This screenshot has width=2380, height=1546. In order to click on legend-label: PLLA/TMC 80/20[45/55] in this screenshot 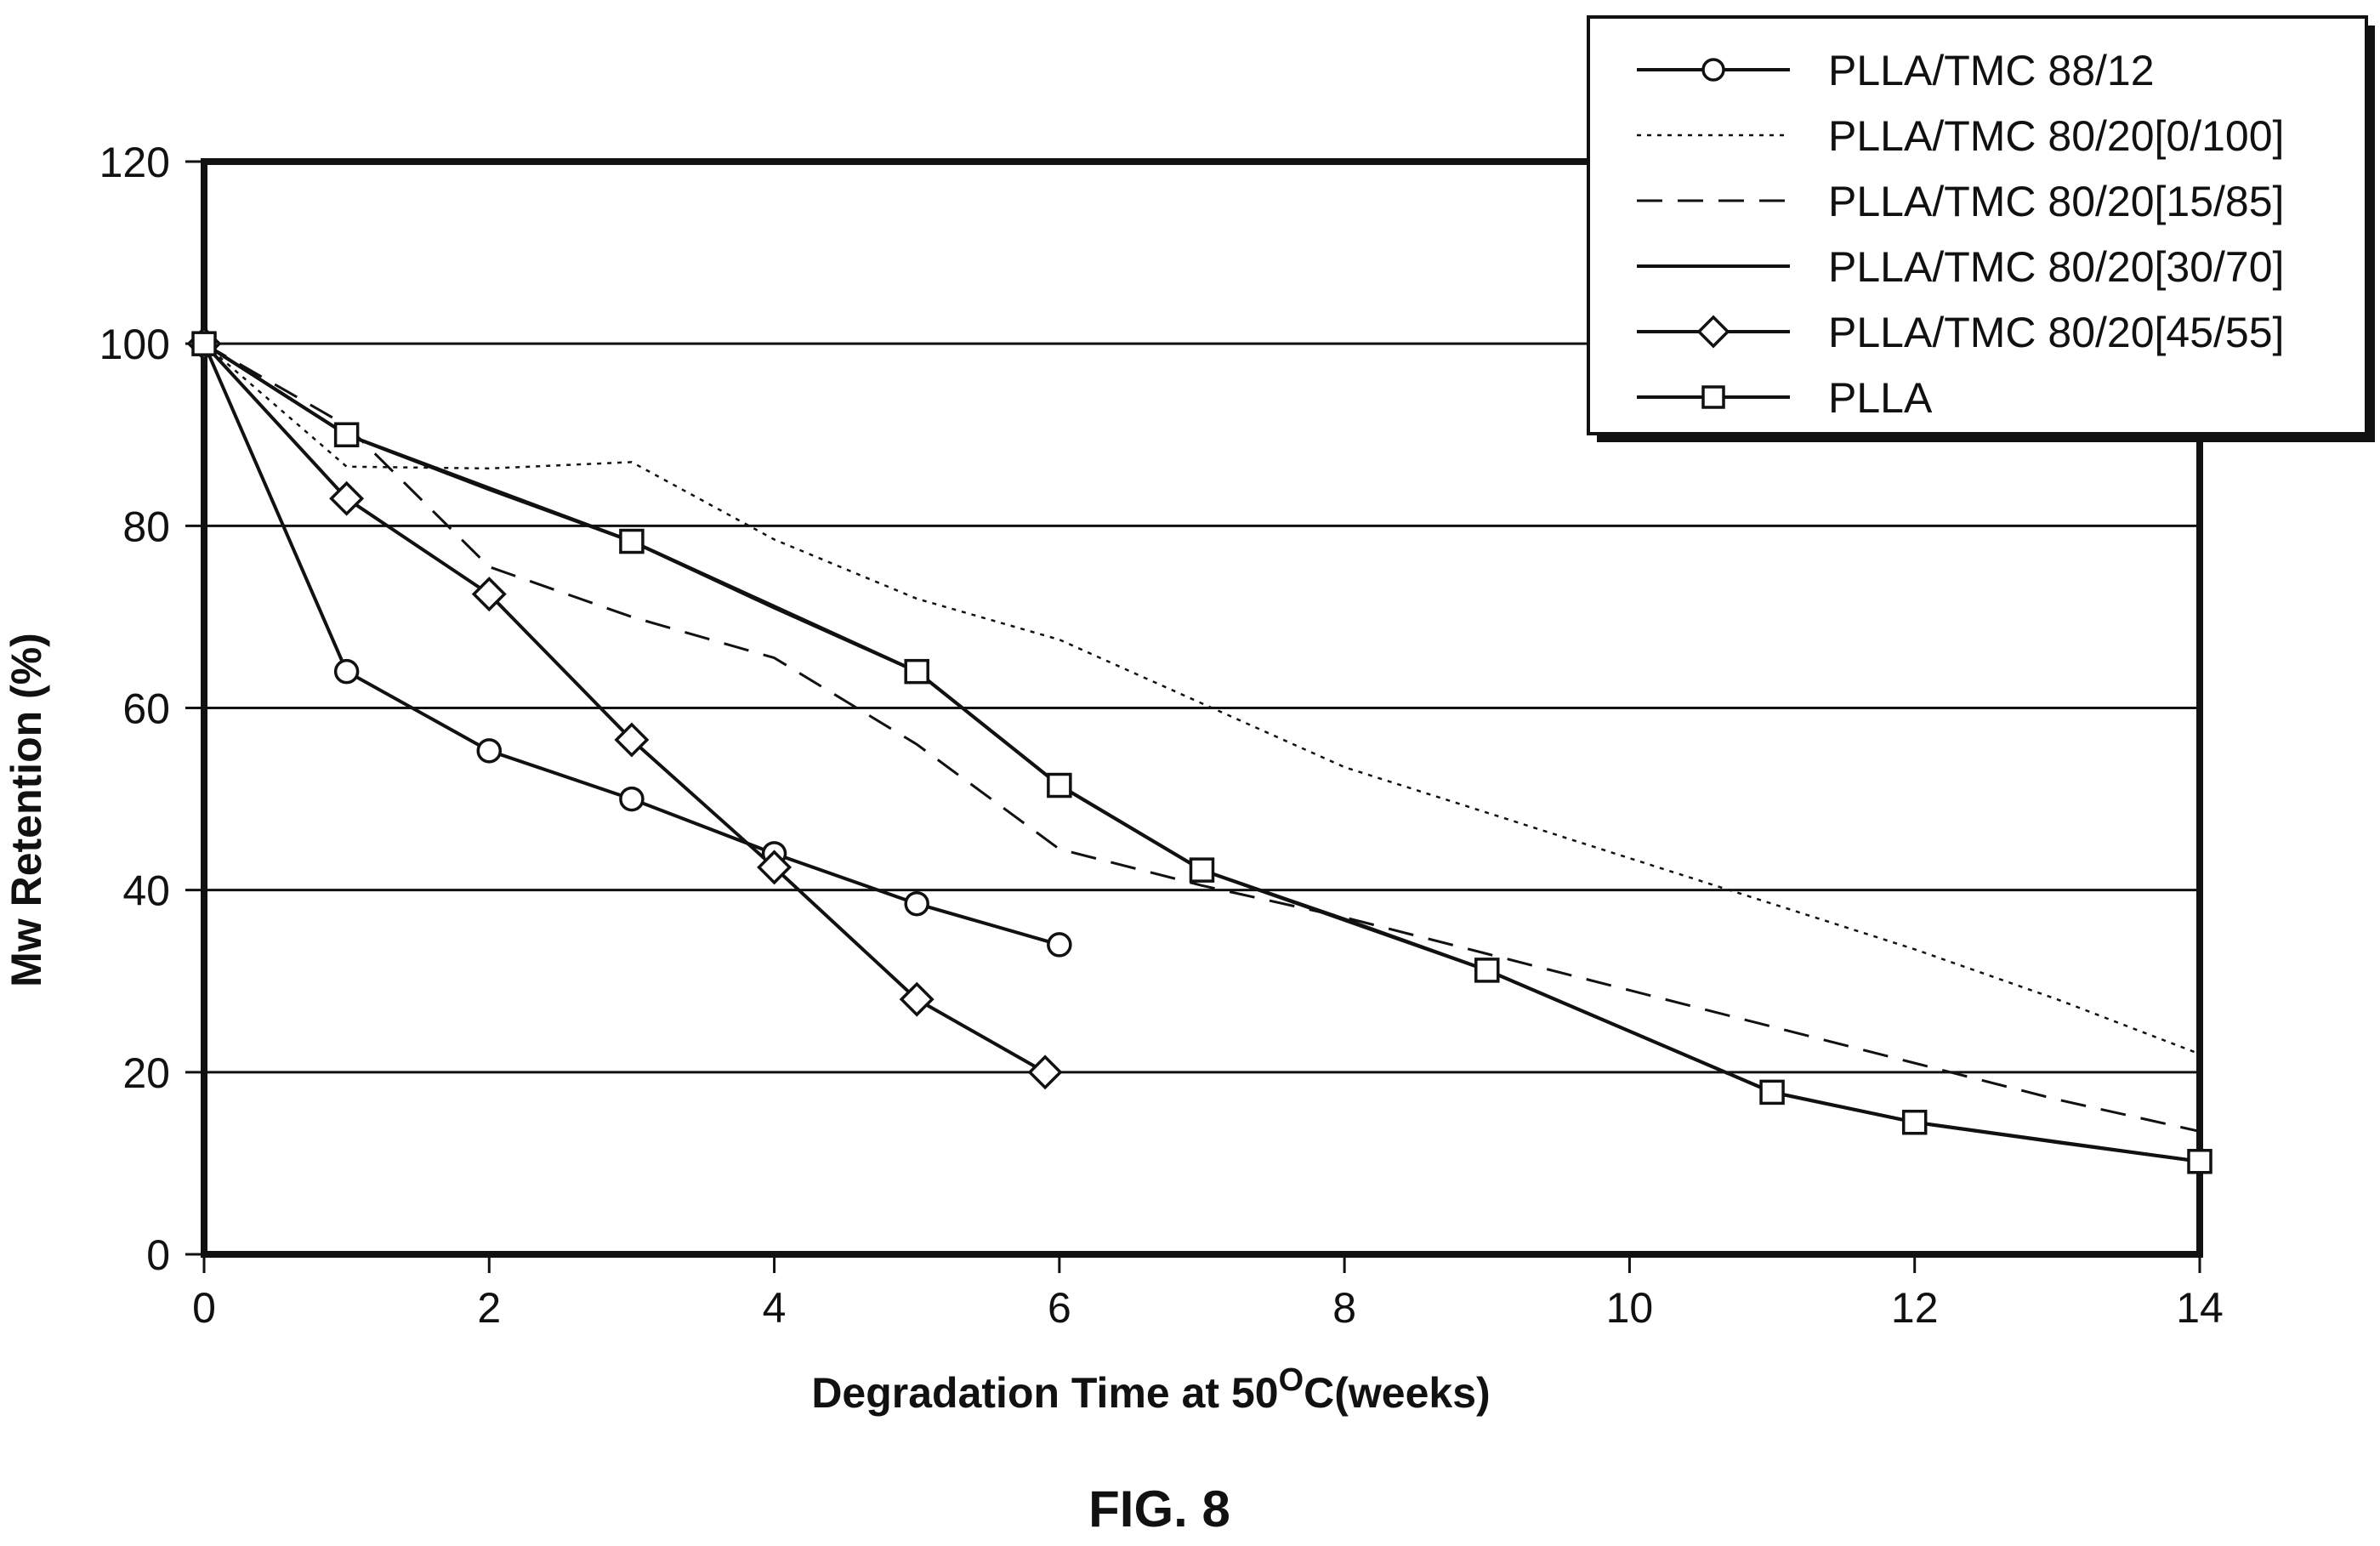, I will do `click(2056, 332)`.